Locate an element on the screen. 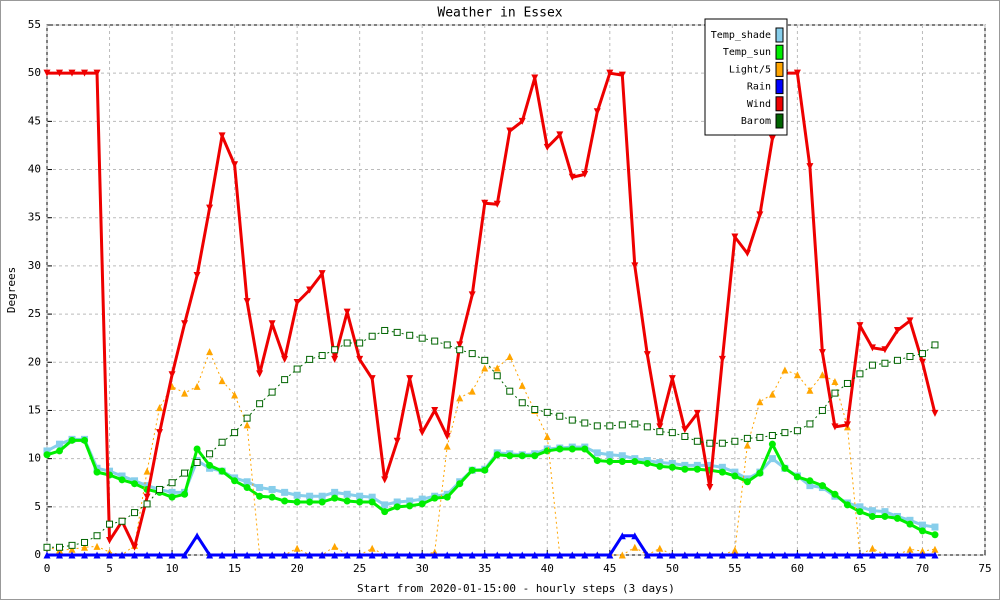 This screenshot has width=1000, height=600. chart-title: Weather in Essex is located at coordinates (499, 13).